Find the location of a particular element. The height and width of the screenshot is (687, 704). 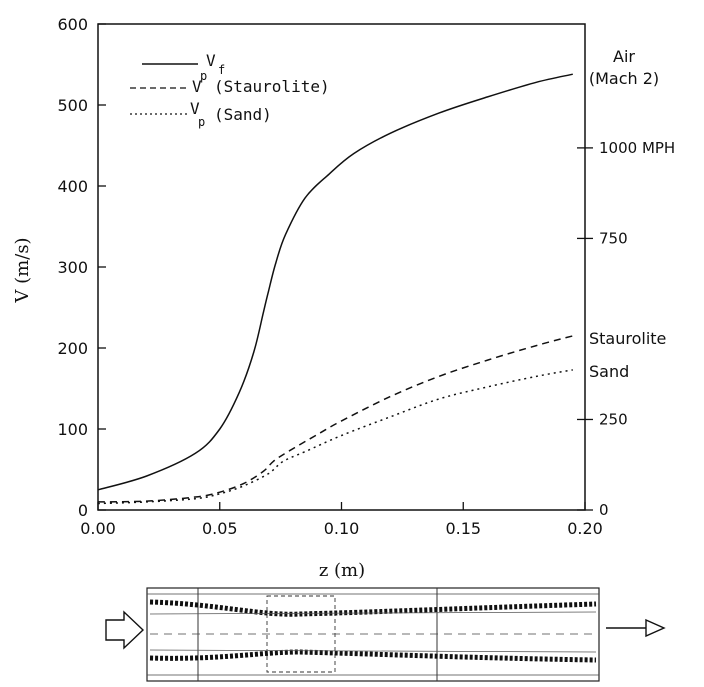

right-y-axis: 0 250 750 1000 MPH is located at coordinates (626, 329).